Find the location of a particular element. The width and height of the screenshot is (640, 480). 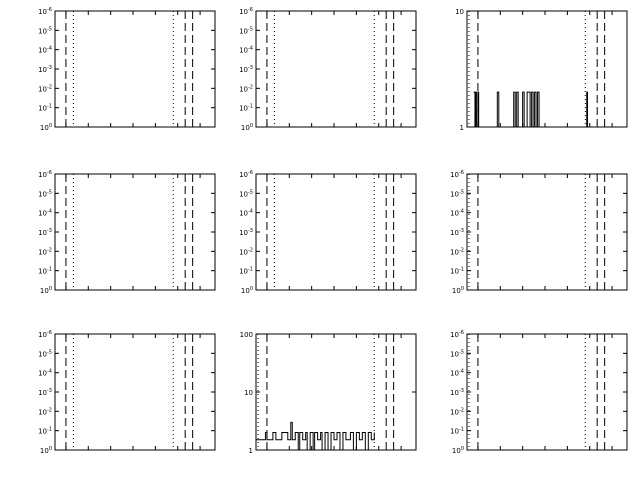

panel-det-3: 1 10 is located at coordinates (541, 70).